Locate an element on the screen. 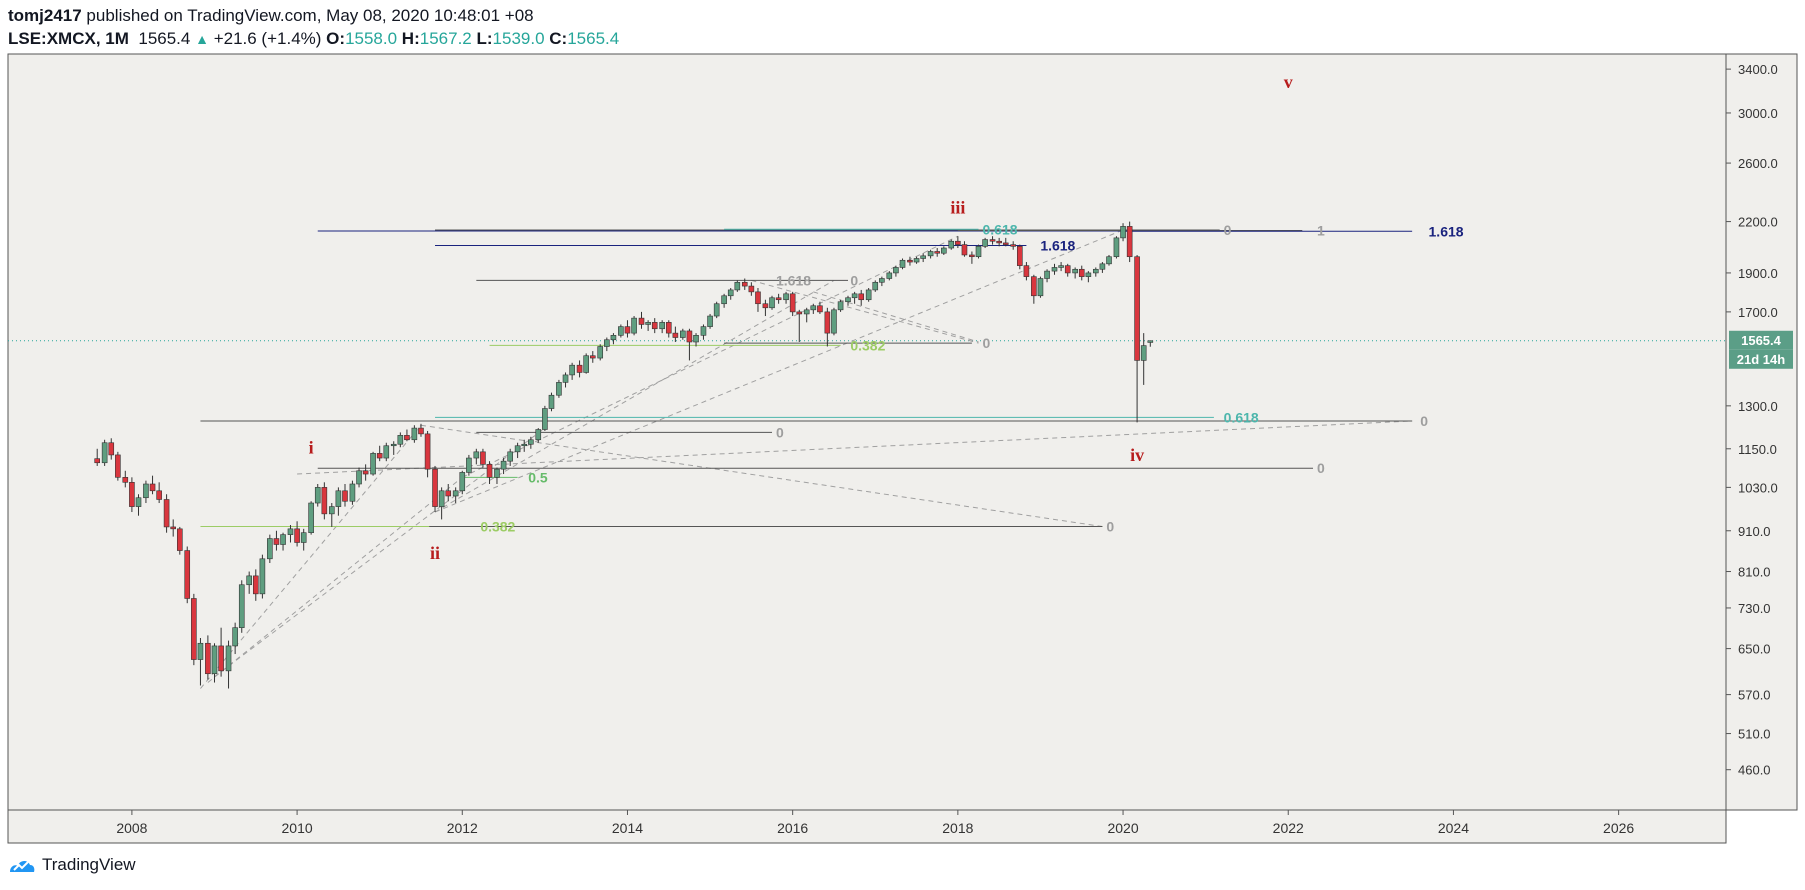 This screenshot has height=890, width=1805. price-tag: 1565.4 21d 14h is located at coordinates (1761, 349).